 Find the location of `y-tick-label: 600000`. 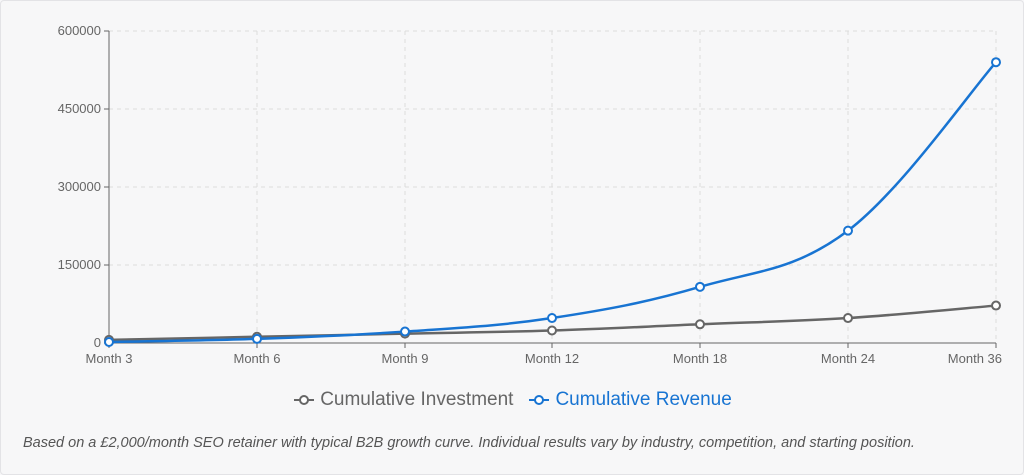

y-tick-label: 600000 is located at coordinates (79, 30).